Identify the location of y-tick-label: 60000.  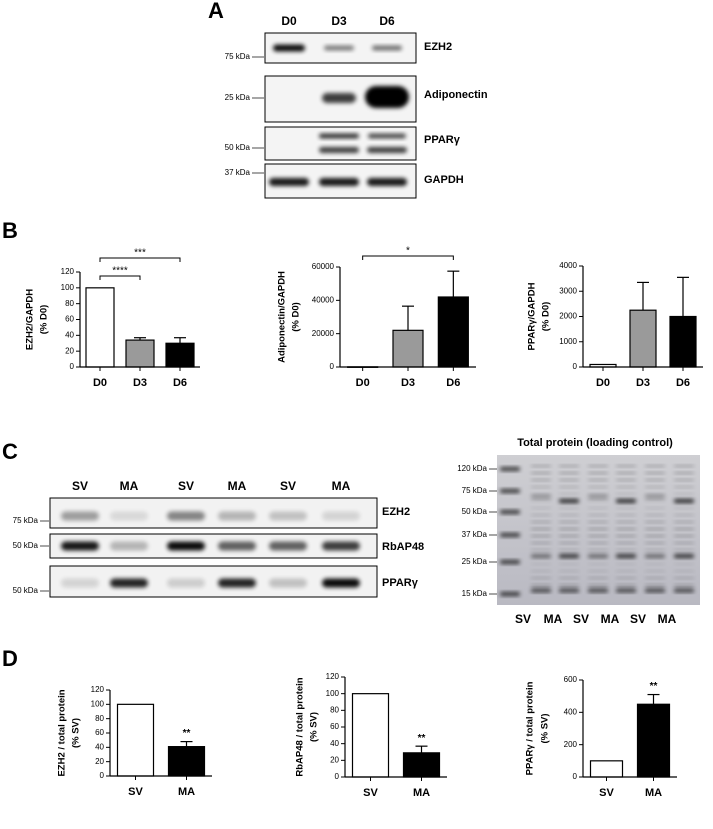
(323, 266).